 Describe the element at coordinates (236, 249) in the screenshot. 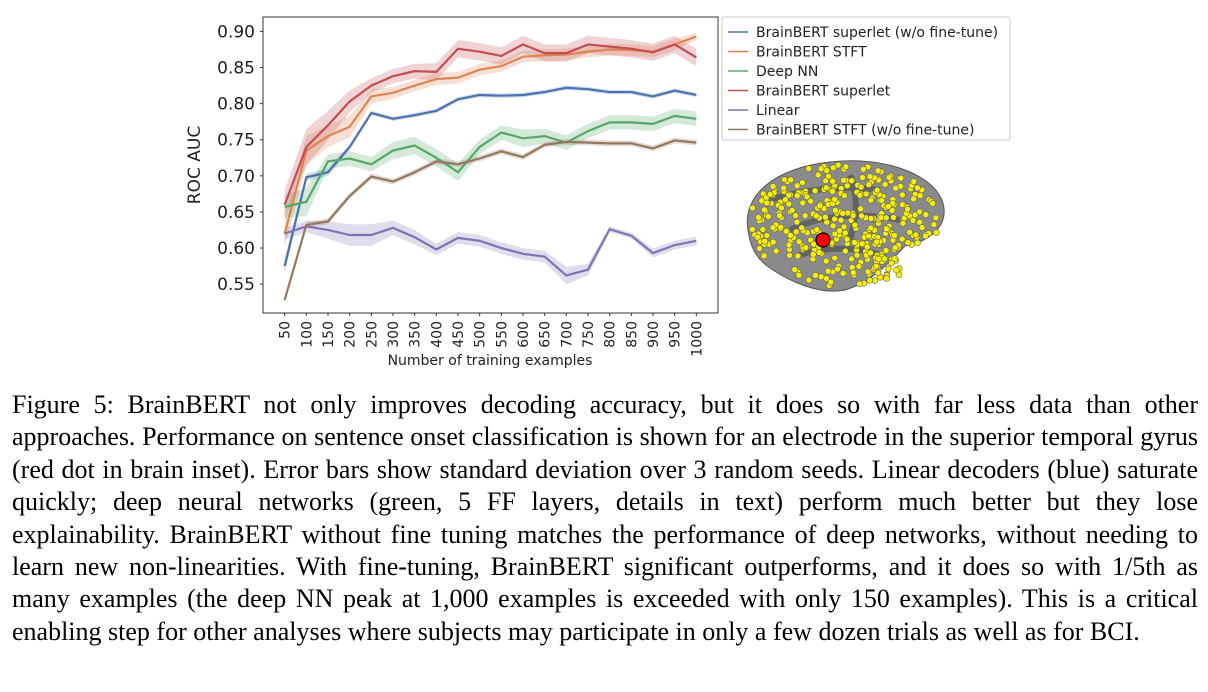

I see `y-tick-label: 0.60` at that location.